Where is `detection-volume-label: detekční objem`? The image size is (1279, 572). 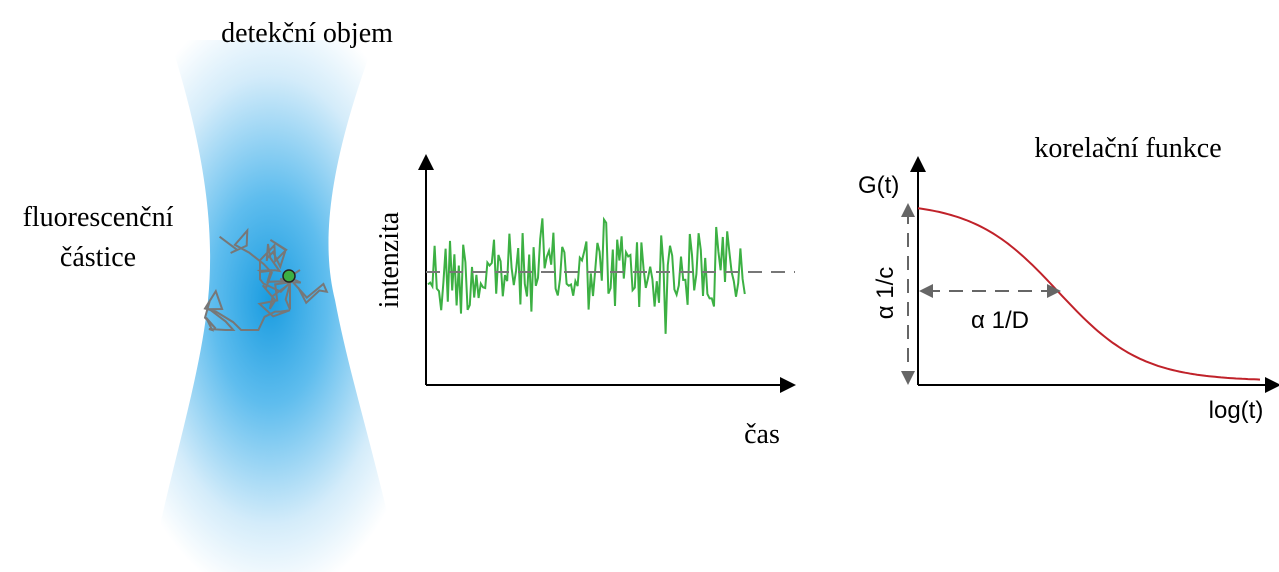
detection-volume-label: detekční objem is located at coordinates (307, 33).